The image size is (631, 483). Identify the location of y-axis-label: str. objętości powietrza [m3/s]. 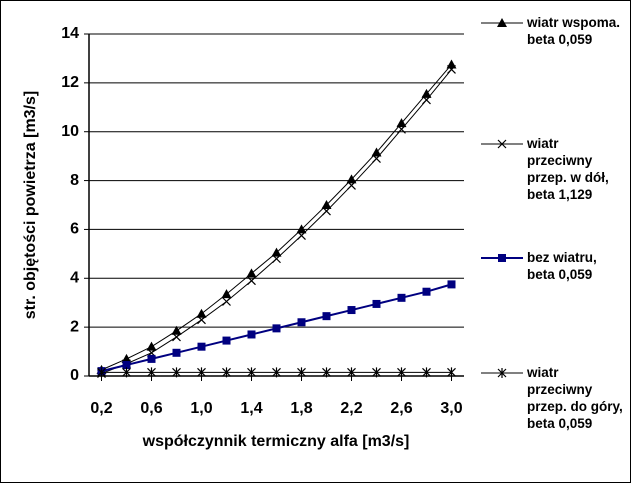
(30, 205).